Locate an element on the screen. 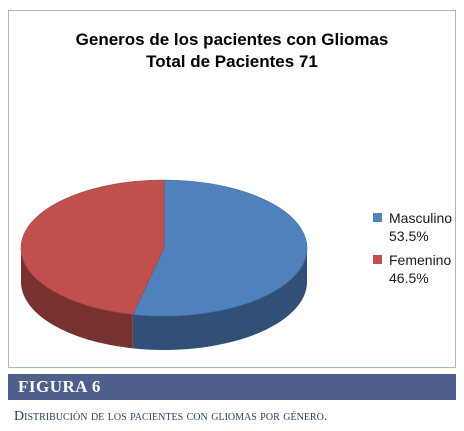 The width and height of the screenshot is (464, 431). chart-legend: Masculino 53.5% Femenino 46.5% is located at coordinates (412, 251).